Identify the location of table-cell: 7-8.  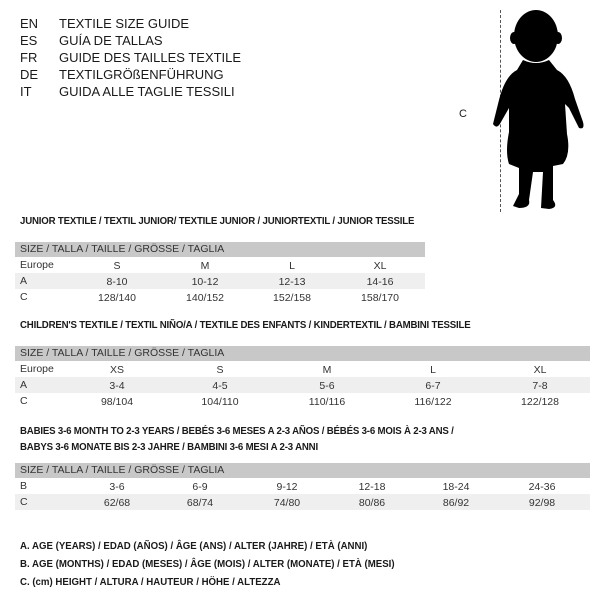
(540, 386).